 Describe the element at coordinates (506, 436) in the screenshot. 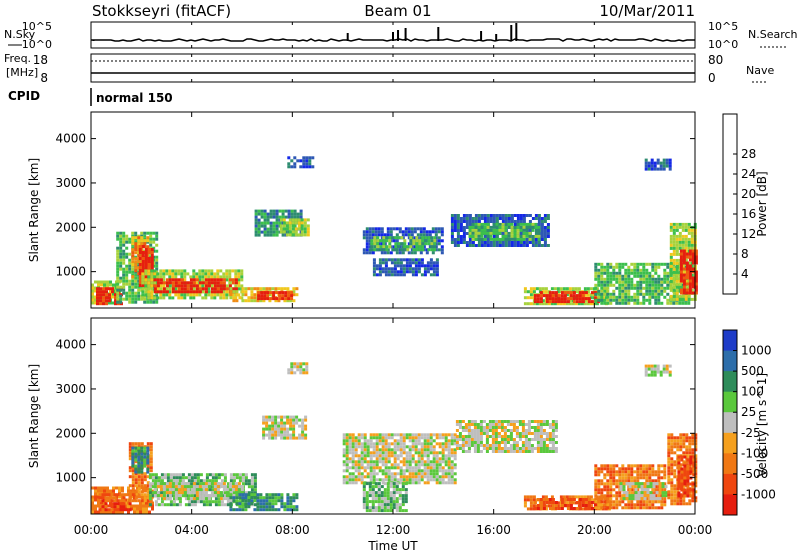

I see `velocity-region` at that location.